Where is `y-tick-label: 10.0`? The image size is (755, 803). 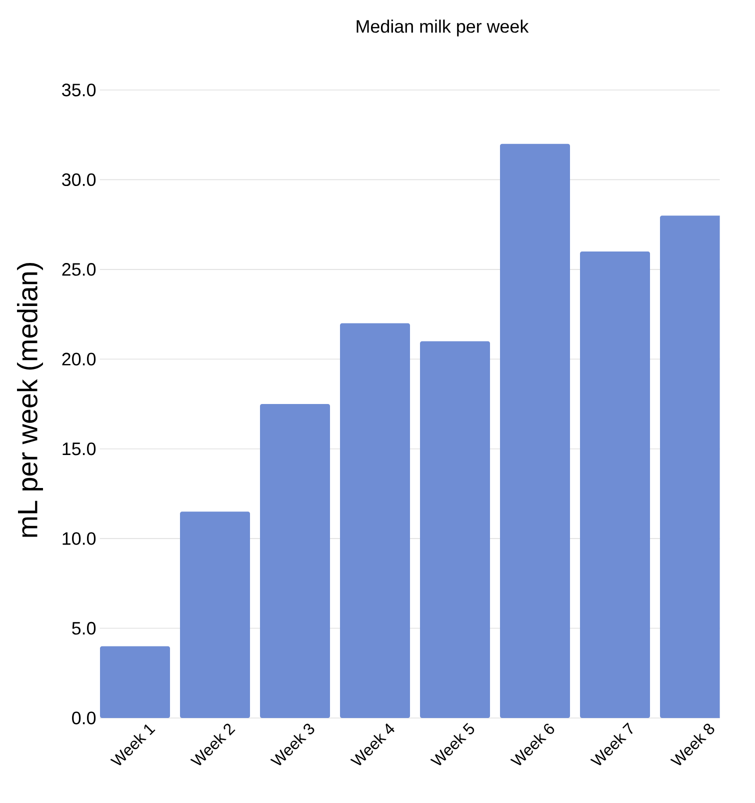 y-tick-label: 10.0 is located at coordinates (79, 538).